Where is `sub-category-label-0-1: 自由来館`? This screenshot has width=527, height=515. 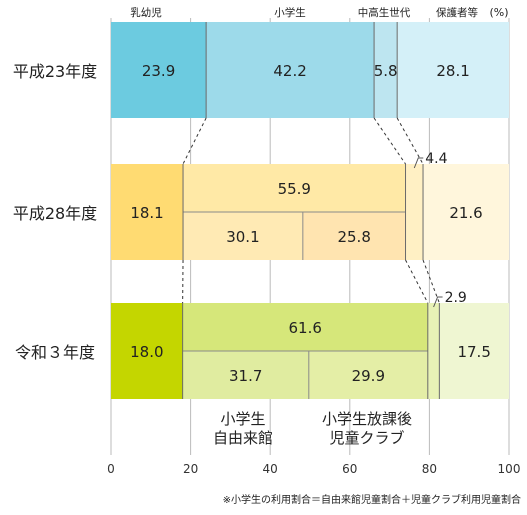 sub-category-label-0-1: 自由来館 is located at coordinates (243, 438).